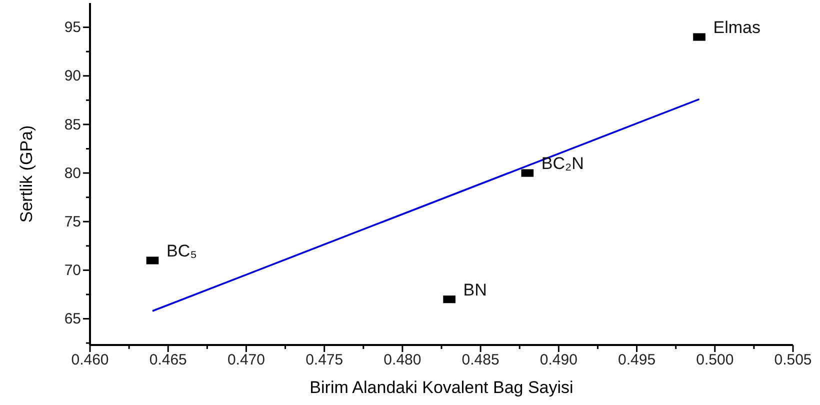  What do you see at coordinates (403, 360) in the screenshot?
I see `x-tick-label: 0.480` at bounding box center [403, 360].